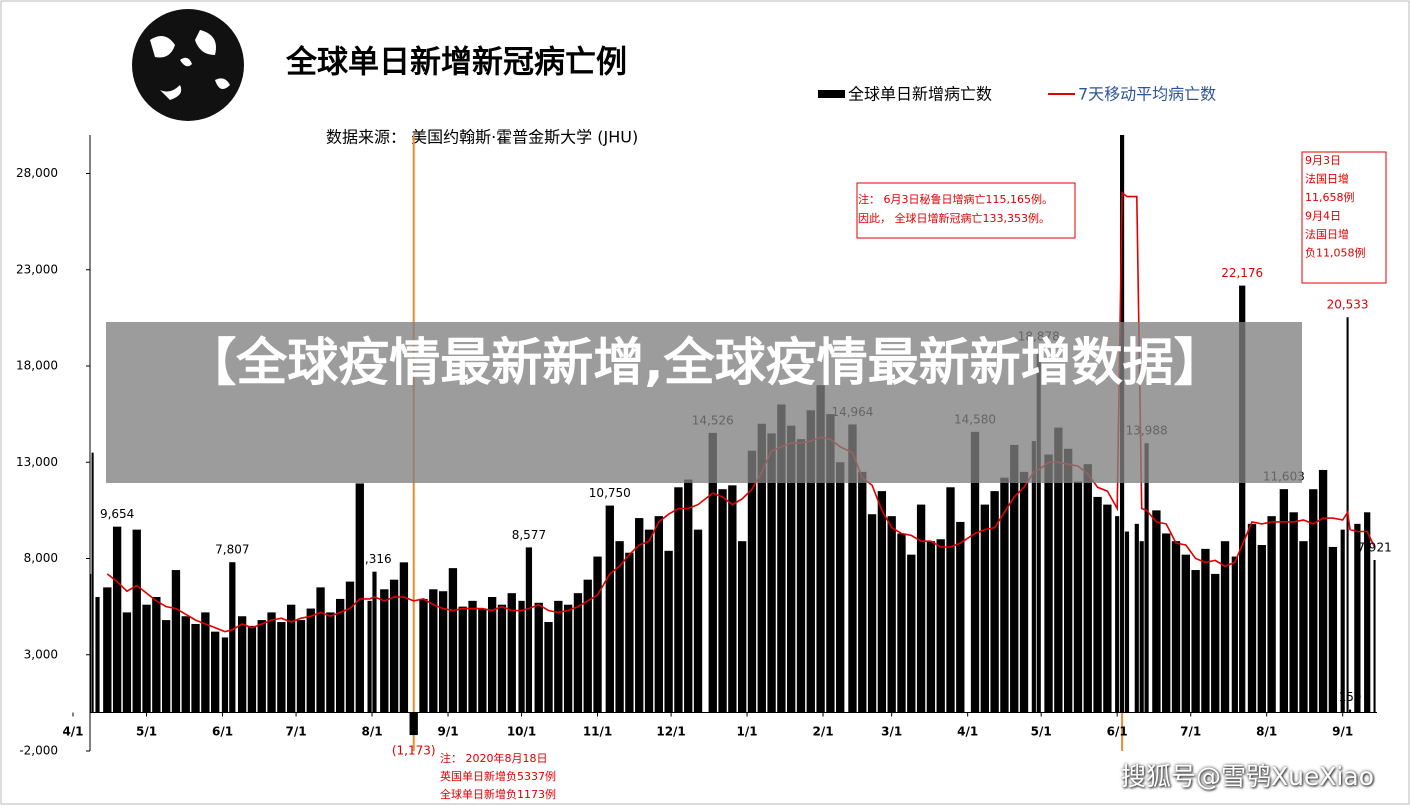  Describe the element at coordinates (72, 732) in the screenshot. I see `x-tick-label: 4/1` at that location.